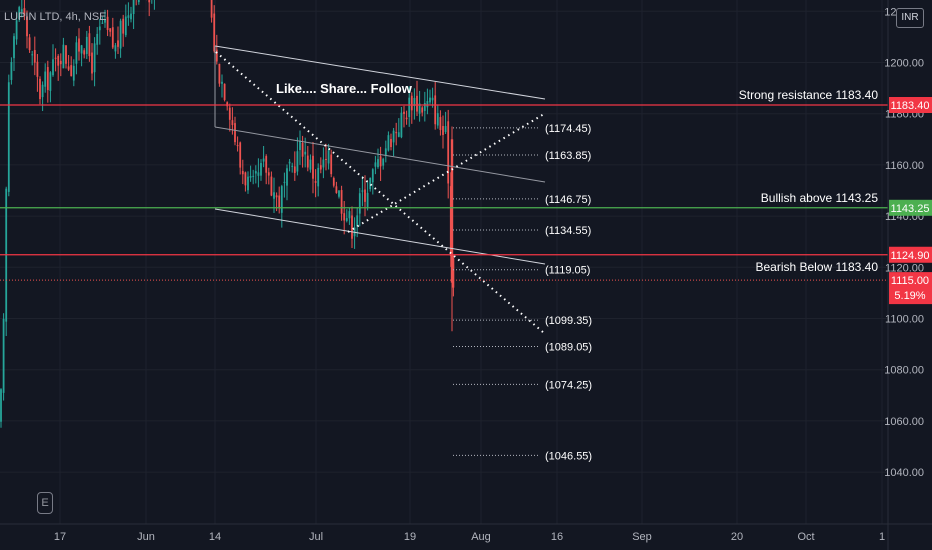 The image size is (932, 550). What do you see at coordinates (642, 537) in the screenshot?
I see `time-tick-label: Sep` at bounding box center [642, 537].